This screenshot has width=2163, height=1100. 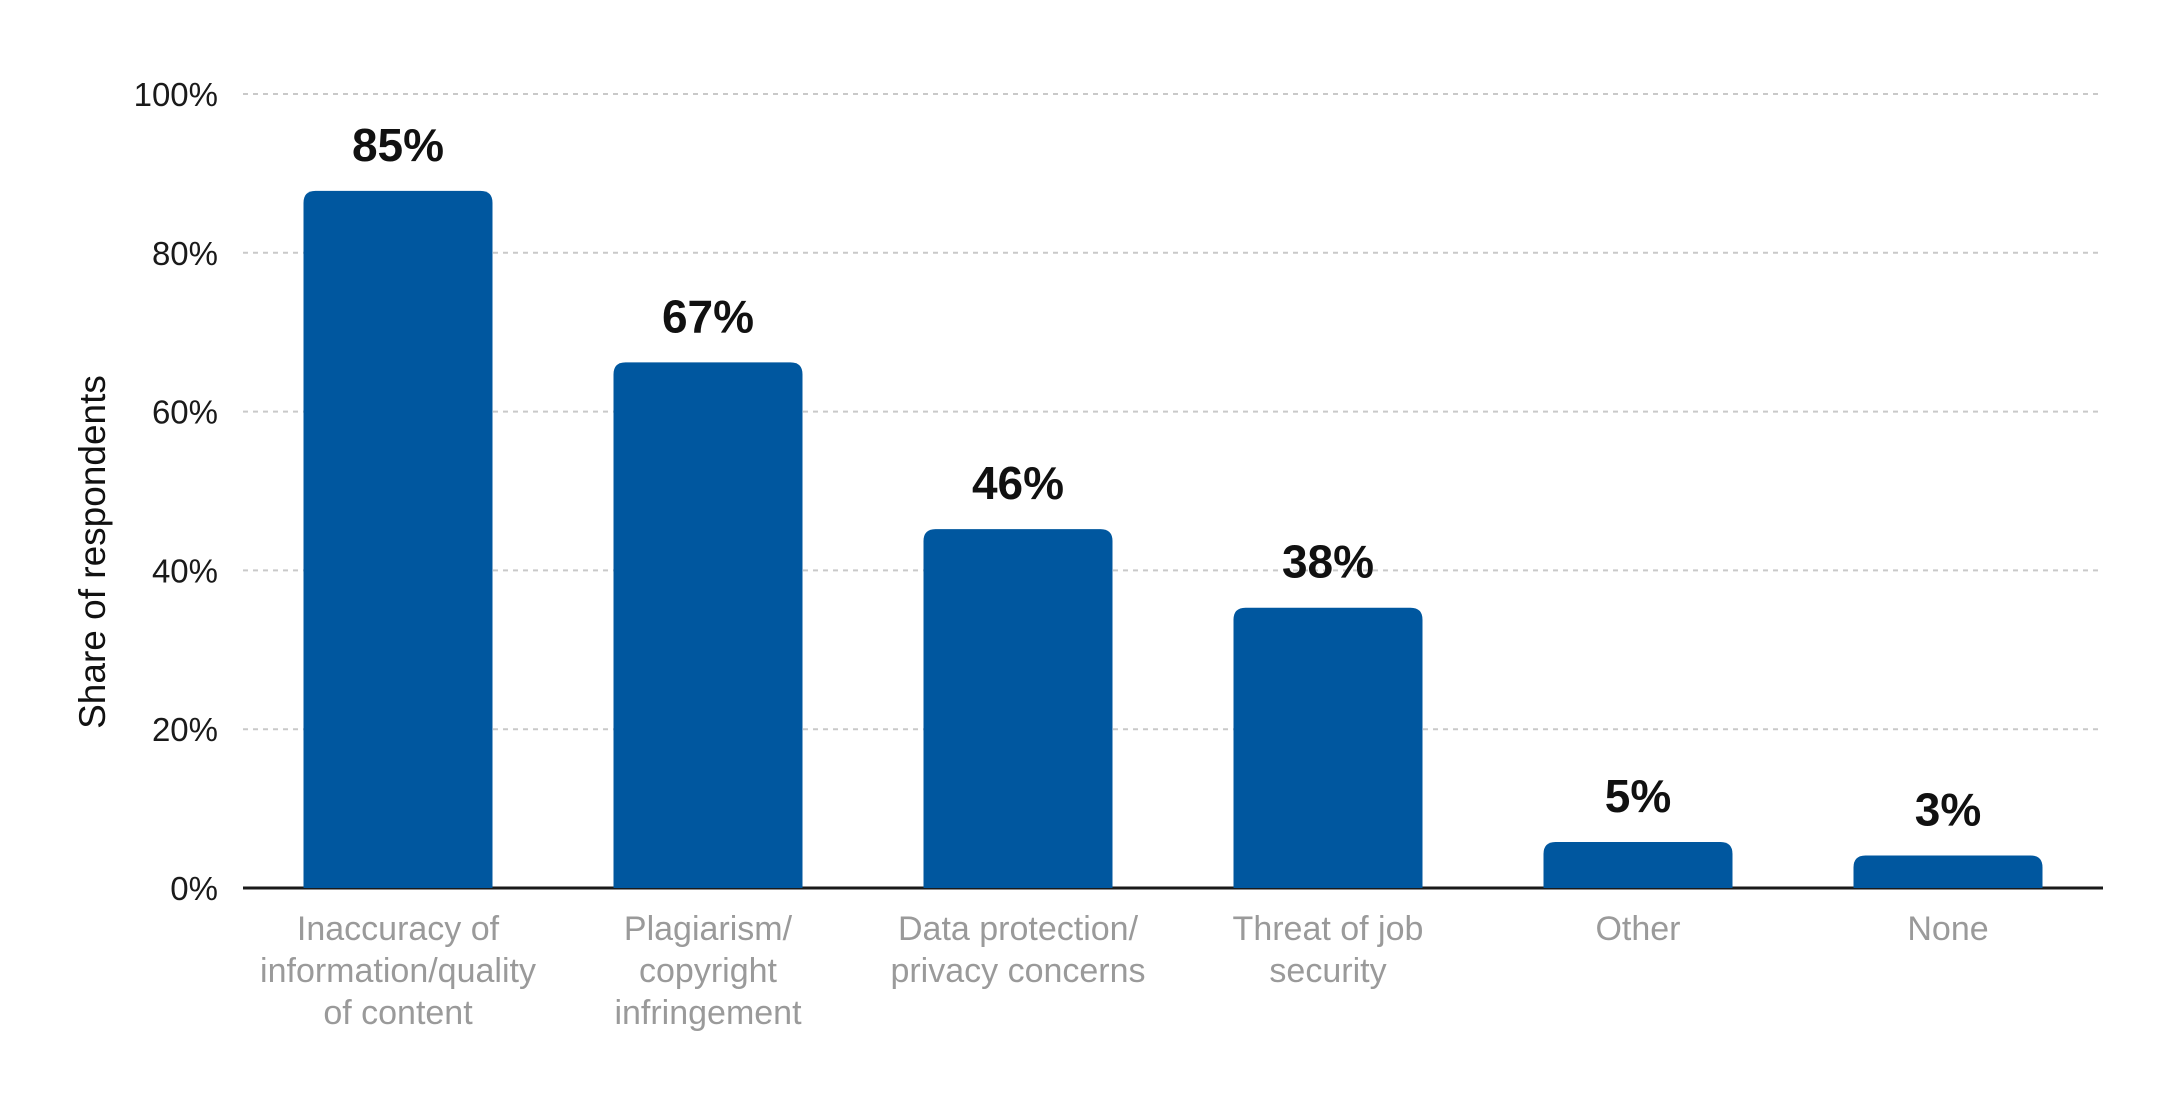 What do you see at coordinates (708, 316) in the screenshot?
I see `bar-value-label: 67%` at bounding box center [708, 316].